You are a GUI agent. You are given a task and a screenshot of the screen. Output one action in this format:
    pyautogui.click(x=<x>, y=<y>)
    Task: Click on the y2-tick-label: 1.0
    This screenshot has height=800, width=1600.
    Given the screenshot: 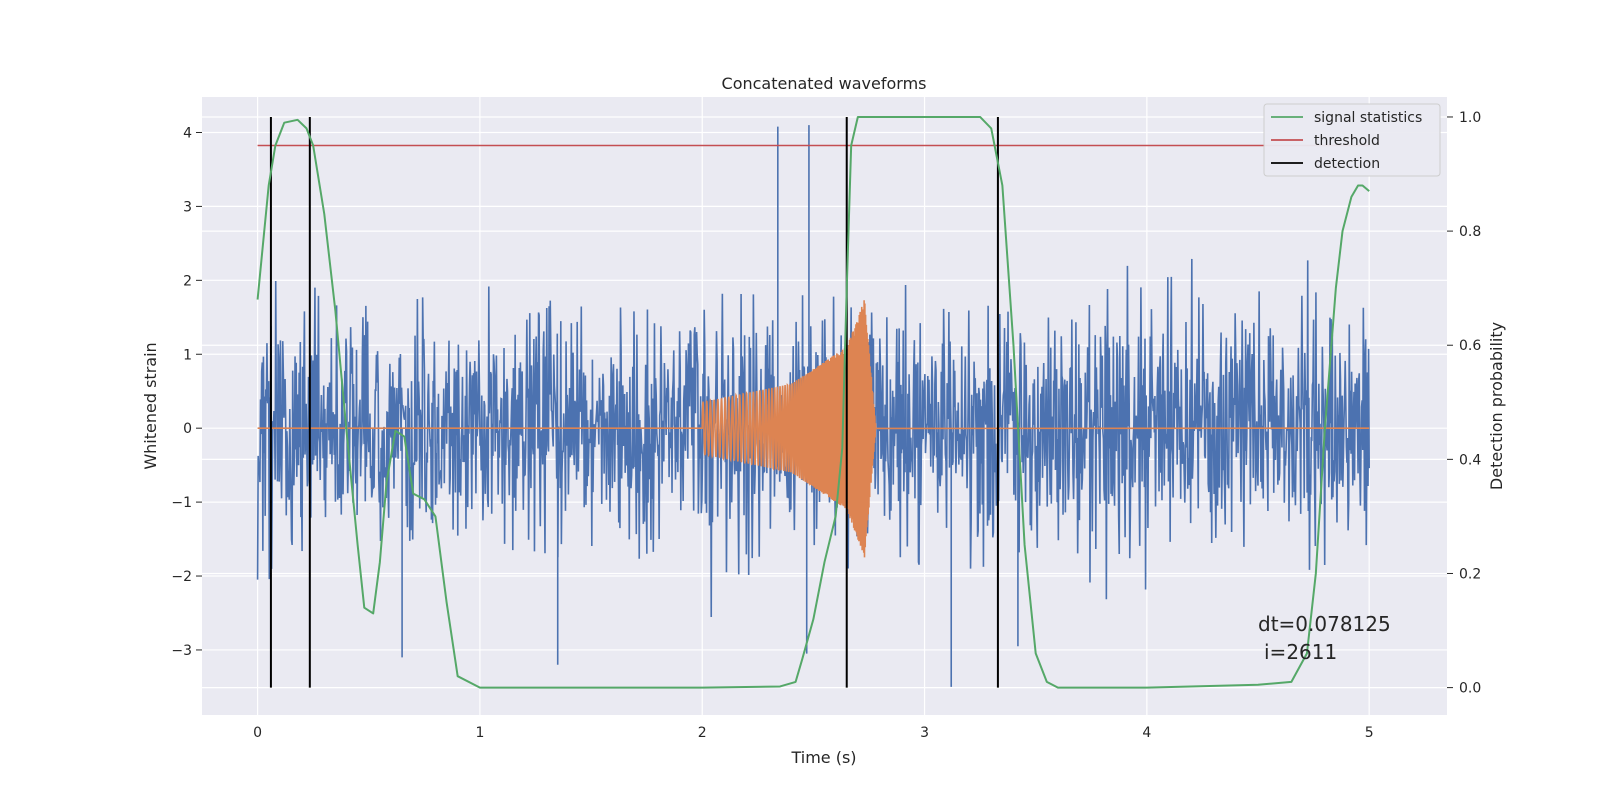 What is the action you would take?
    pyautogui.click(x=1470, y=118)
    